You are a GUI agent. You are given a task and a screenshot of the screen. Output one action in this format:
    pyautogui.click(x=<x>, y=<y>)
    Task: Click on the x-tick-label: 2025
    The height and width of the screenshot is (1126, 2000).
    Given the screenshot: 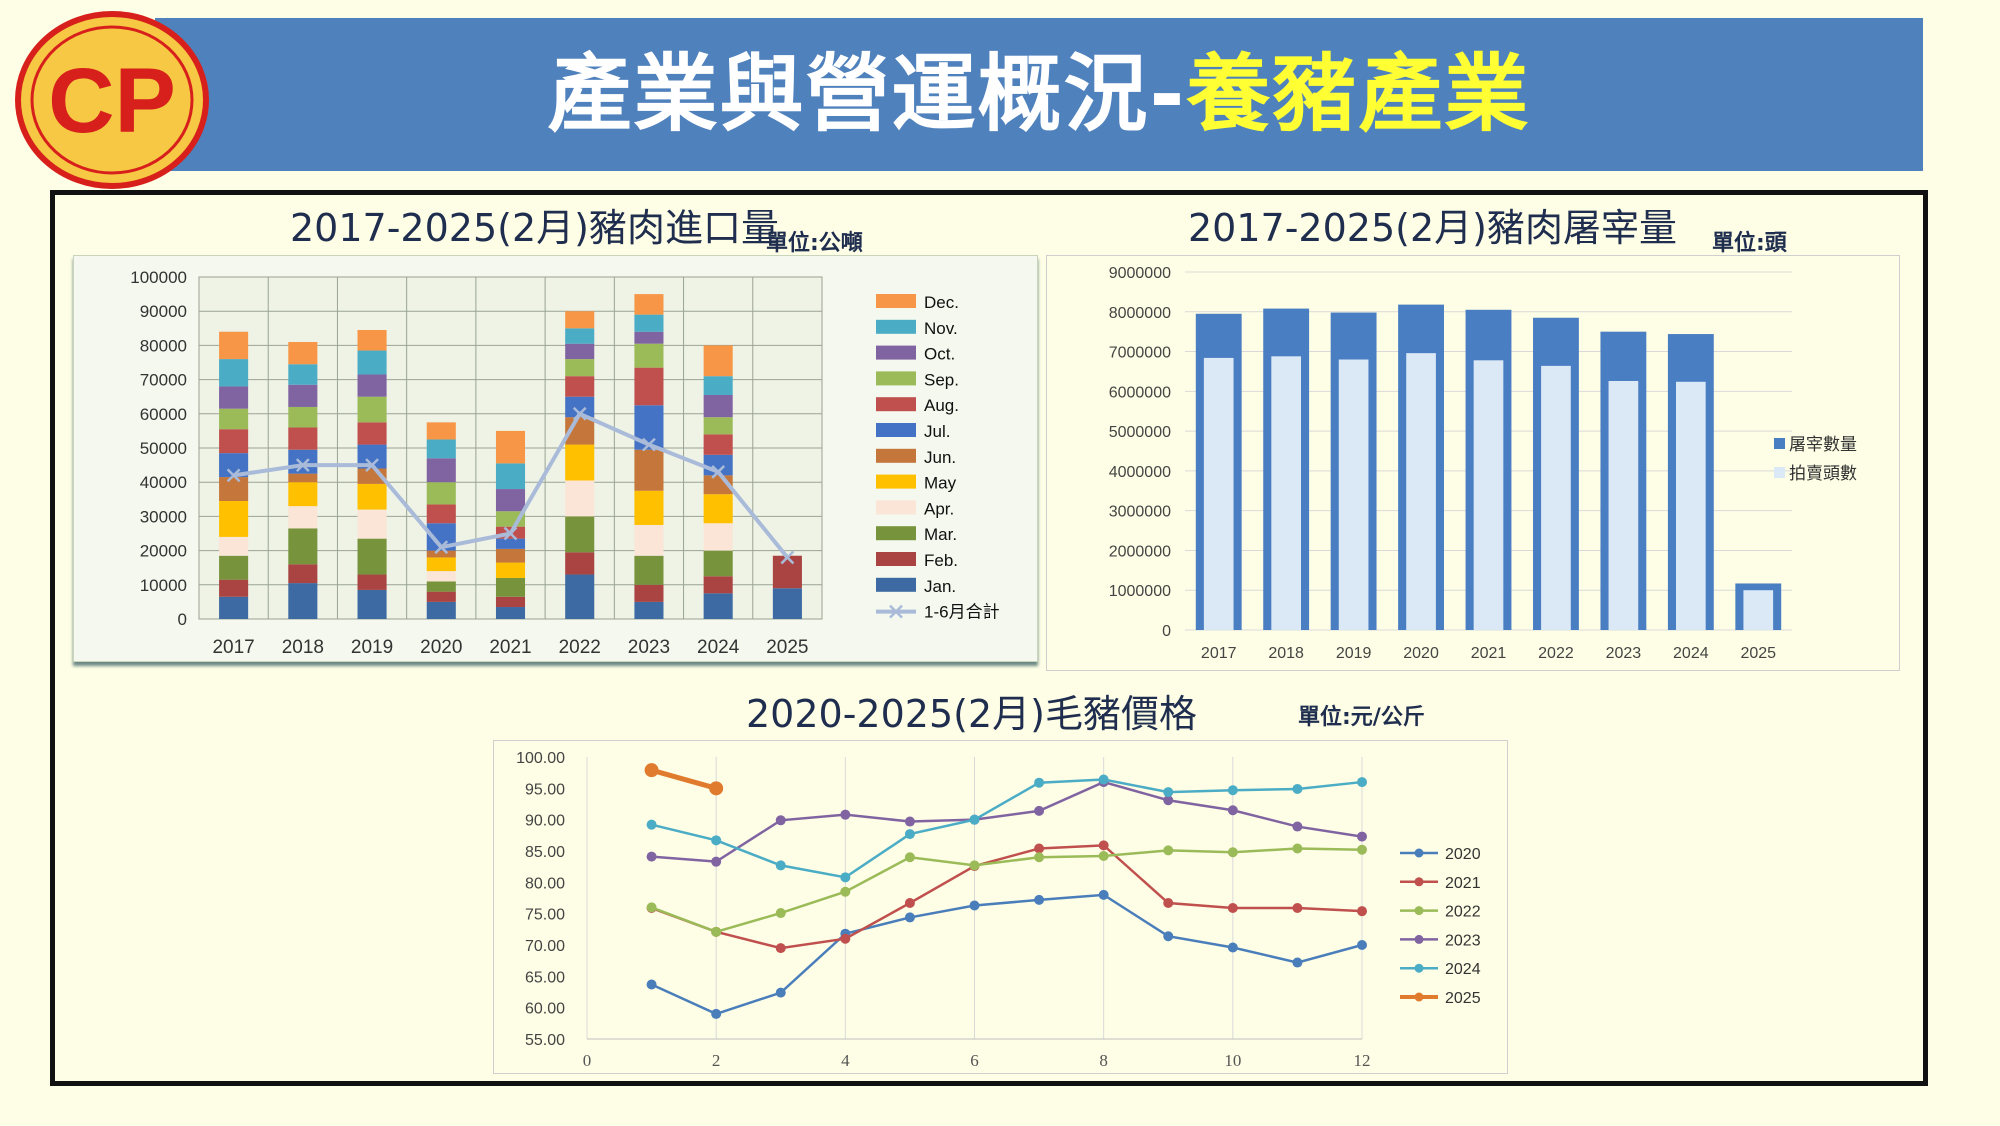 What is the action you would take?
    pyautogui.click(x=787, y=647)
    